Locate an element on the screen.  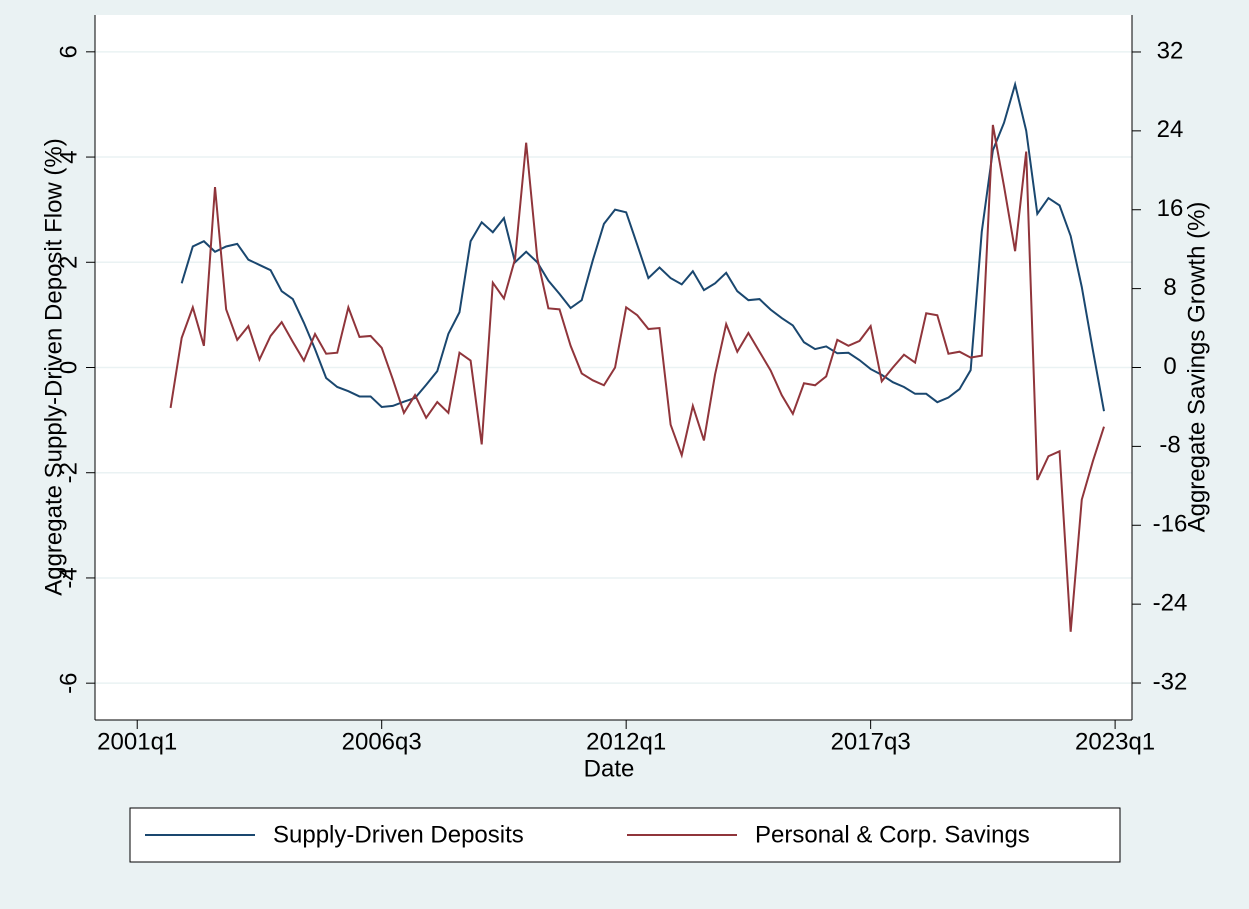
y2-tick-label: 16 is located at coordinates (1170, 208).